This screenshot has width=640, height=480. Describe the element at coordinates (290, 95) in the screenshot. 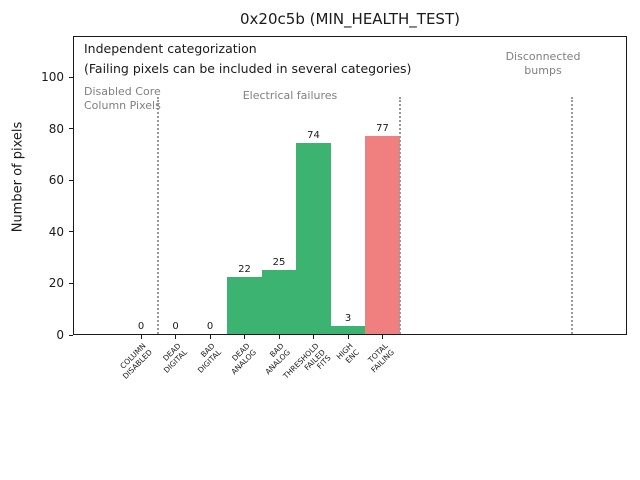

I see `section-label-electrical-failures: Electrical failures` at that location.